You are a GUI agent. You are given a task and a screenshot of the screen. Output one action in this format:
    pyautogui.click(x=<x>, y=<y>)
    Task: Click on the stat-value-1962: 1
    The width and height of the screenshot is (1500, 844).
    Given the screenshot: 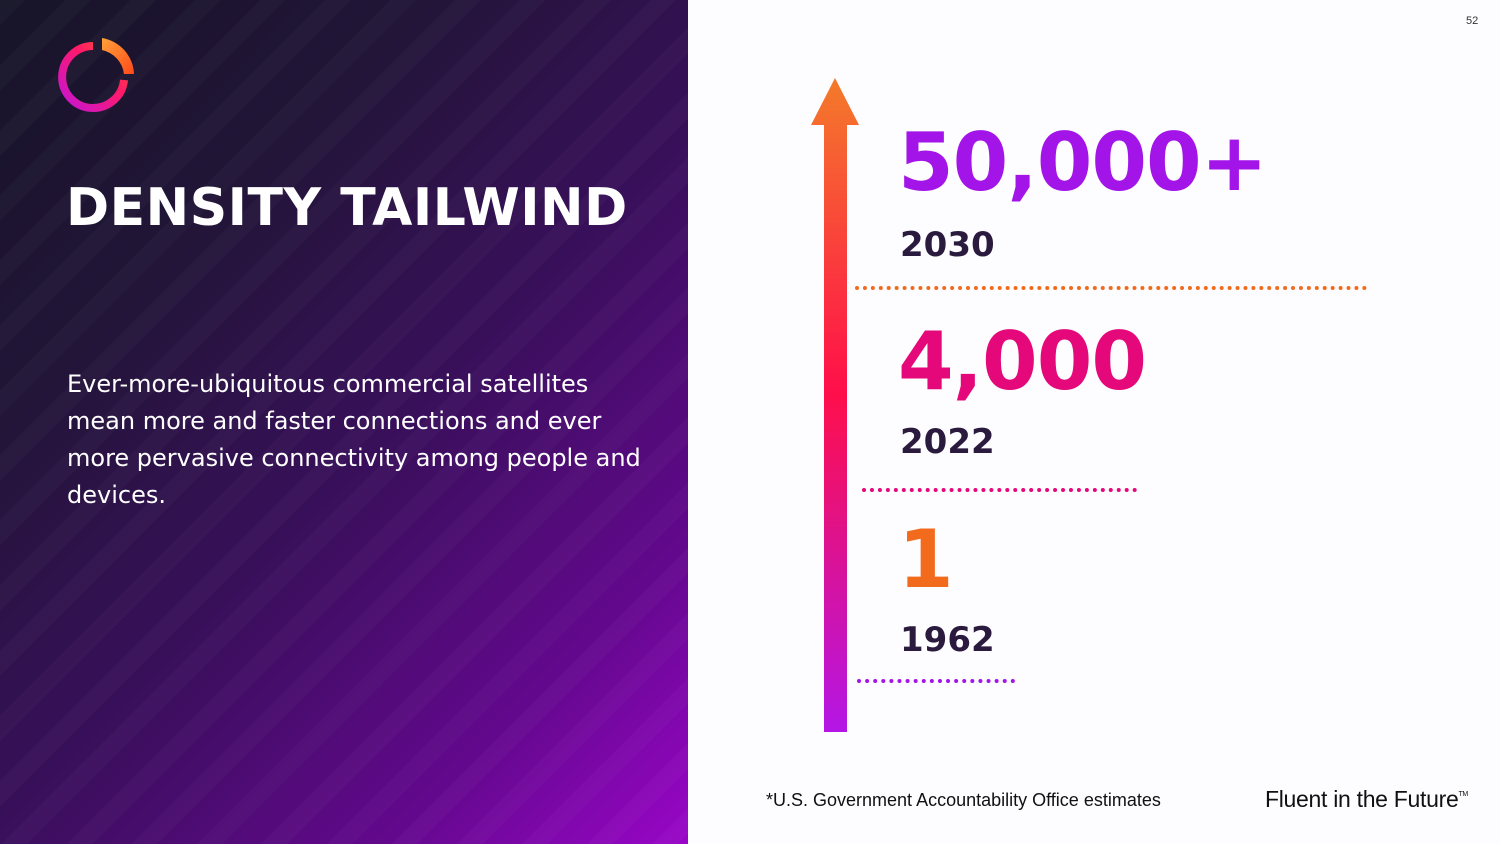 What is the action you would take?
    pyautogui.click(x=926, y=559)
    